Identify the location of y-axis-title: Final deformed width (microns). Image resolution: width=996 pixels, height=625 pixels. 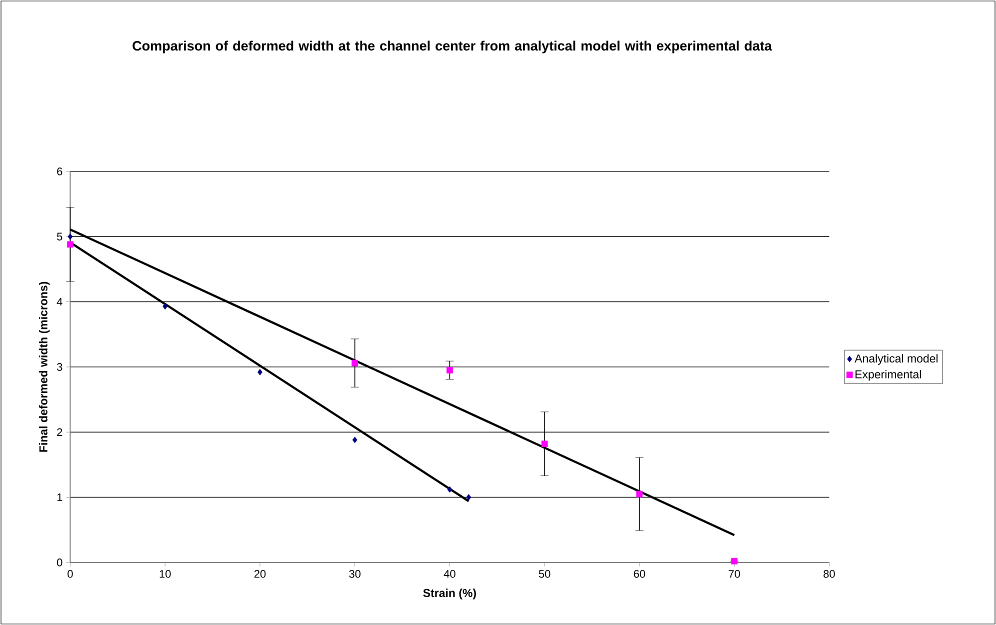
(44, 367).